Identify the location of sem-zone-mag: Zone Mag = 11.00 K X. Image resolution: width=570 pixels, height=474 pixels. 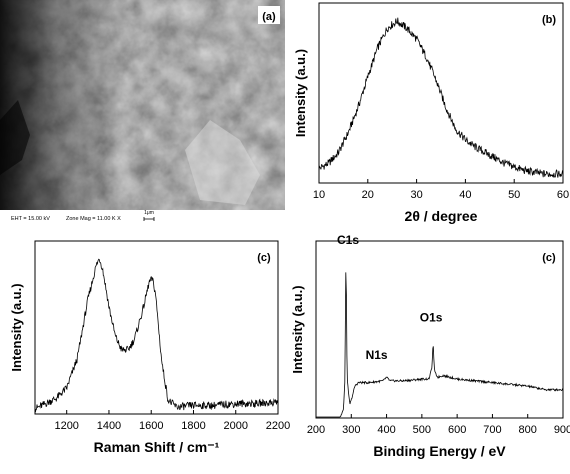
(93, 219).